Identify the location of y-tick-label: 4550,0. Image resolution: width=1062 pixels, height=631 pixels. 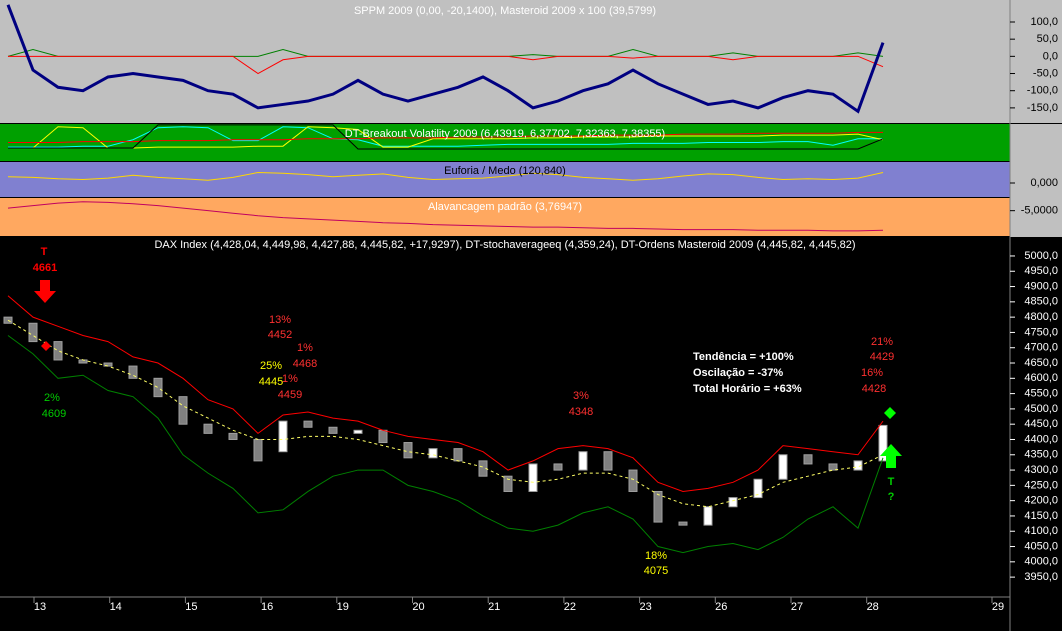
(1041, 394).